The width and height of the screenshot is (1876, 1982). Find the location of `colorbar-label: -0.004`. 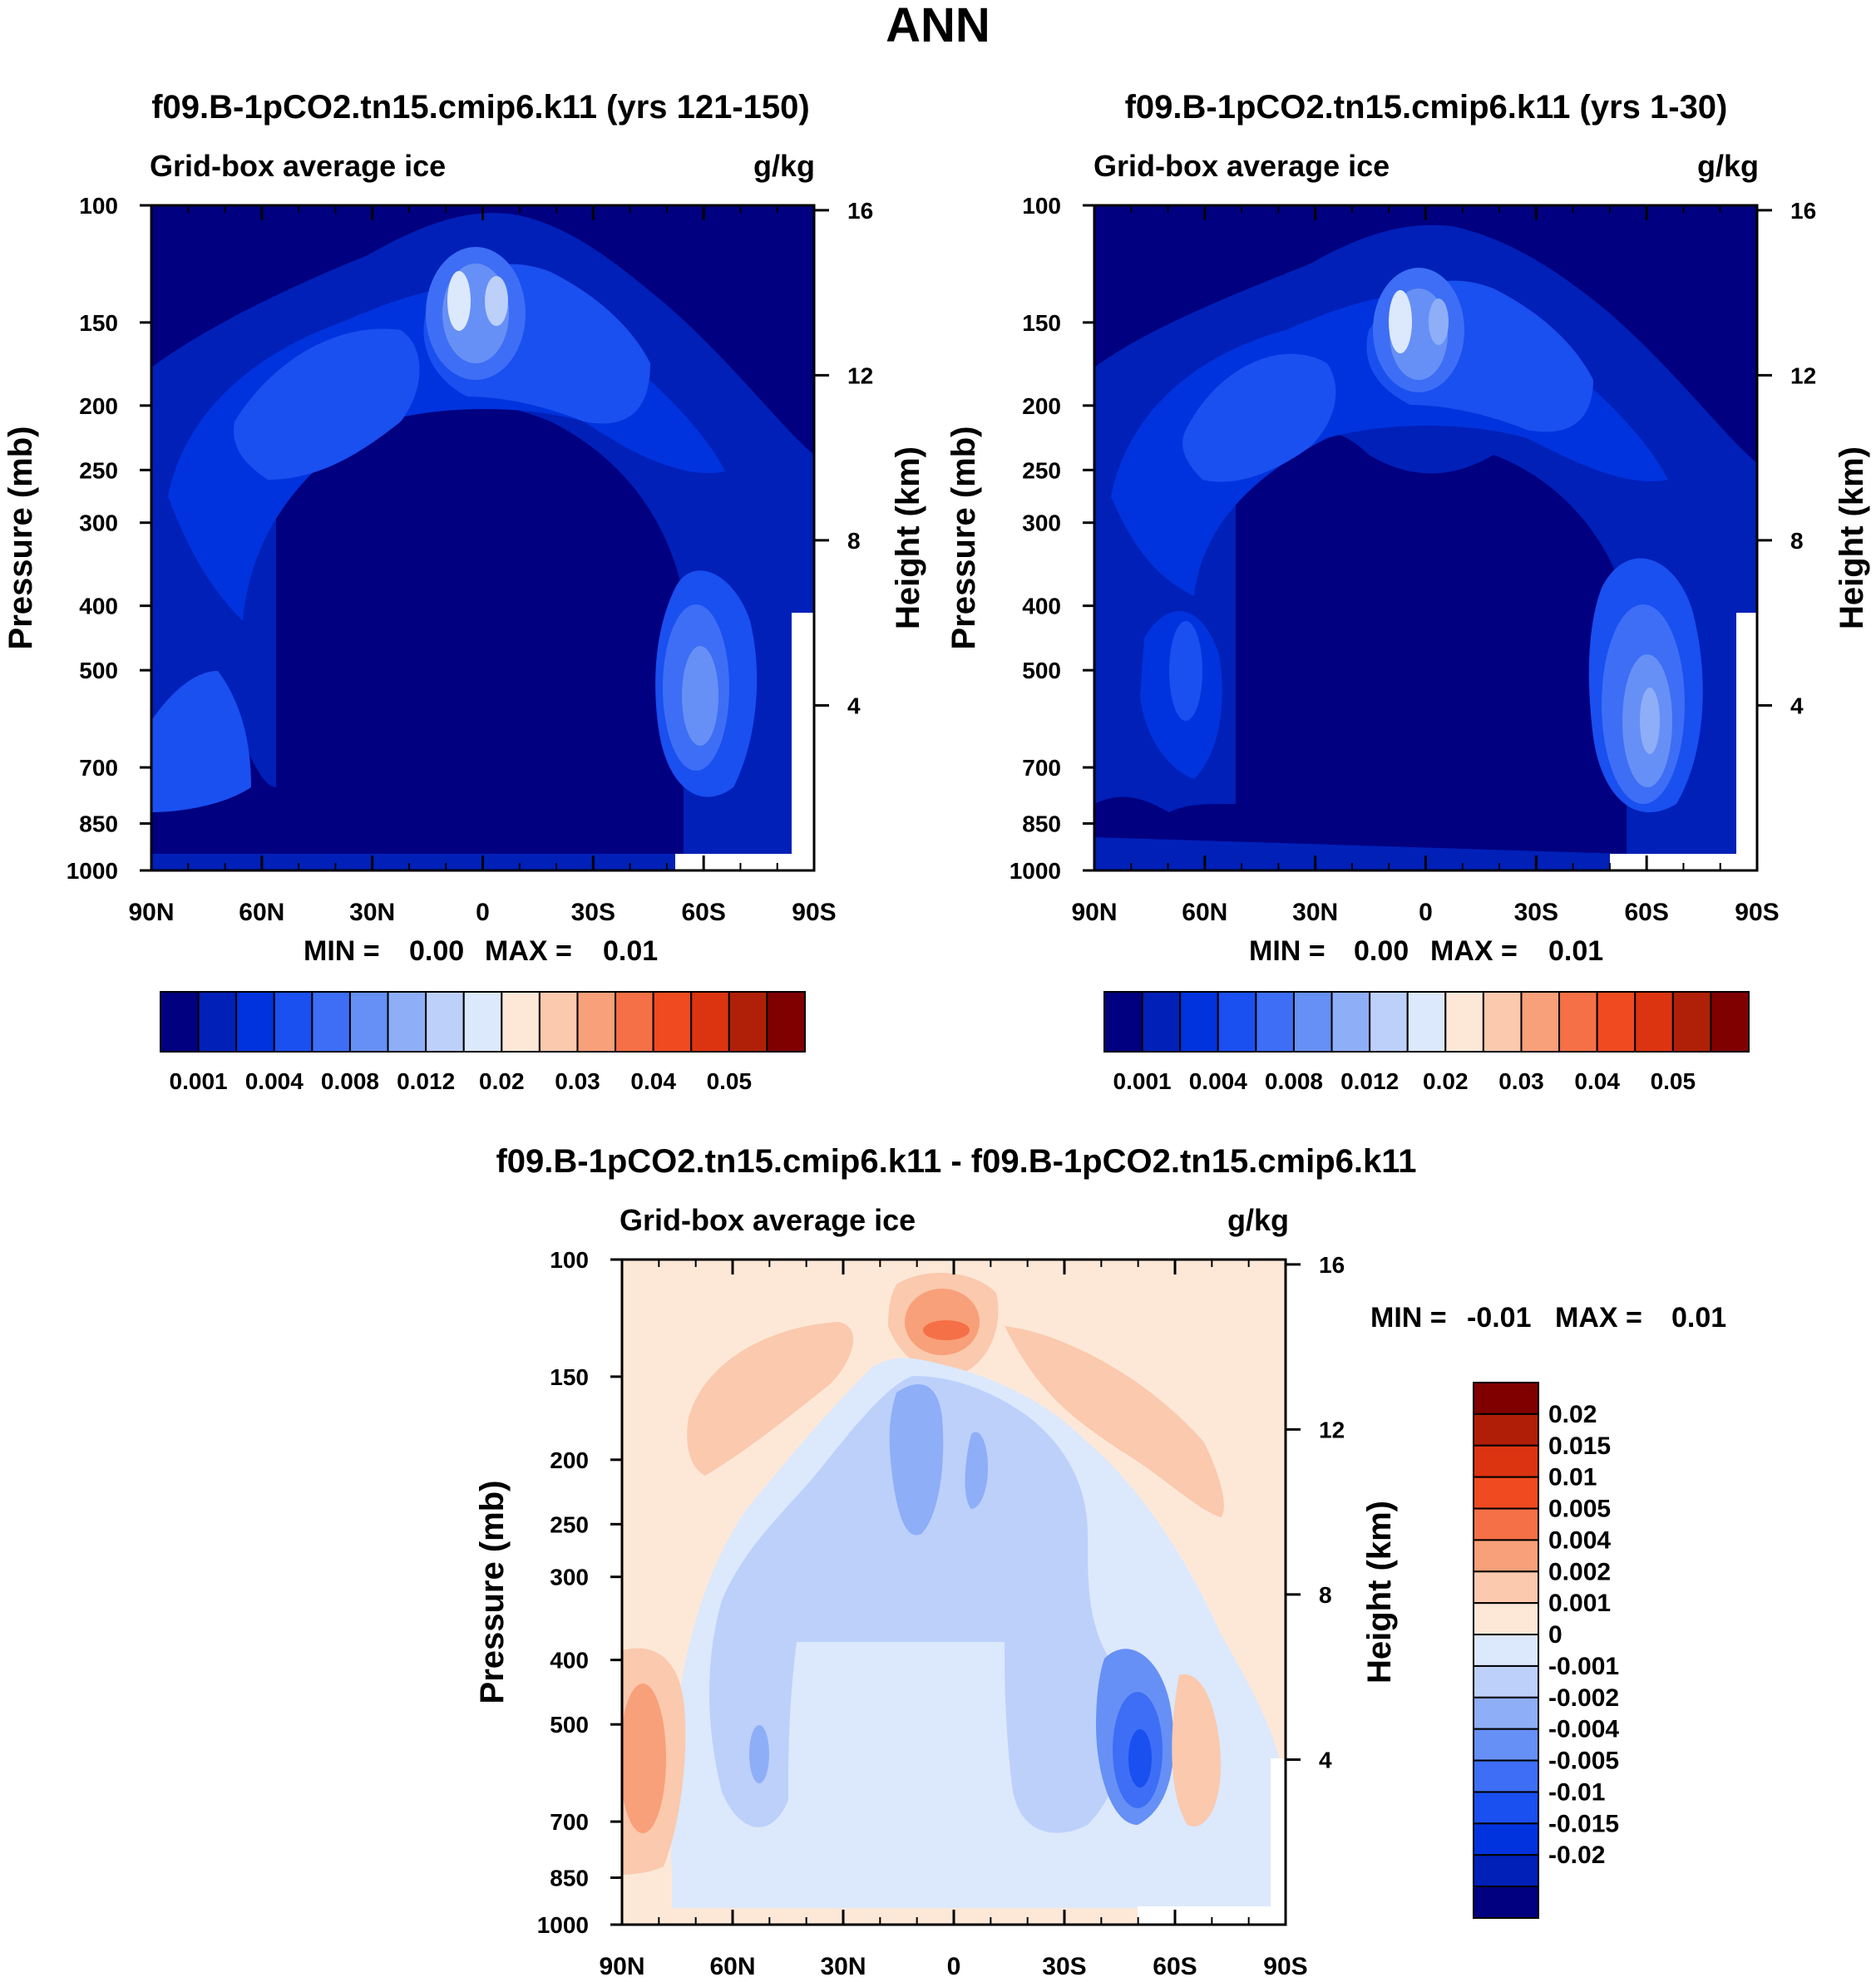

colorbar-label: -0.004 is located at coordinates (1583, 1729).